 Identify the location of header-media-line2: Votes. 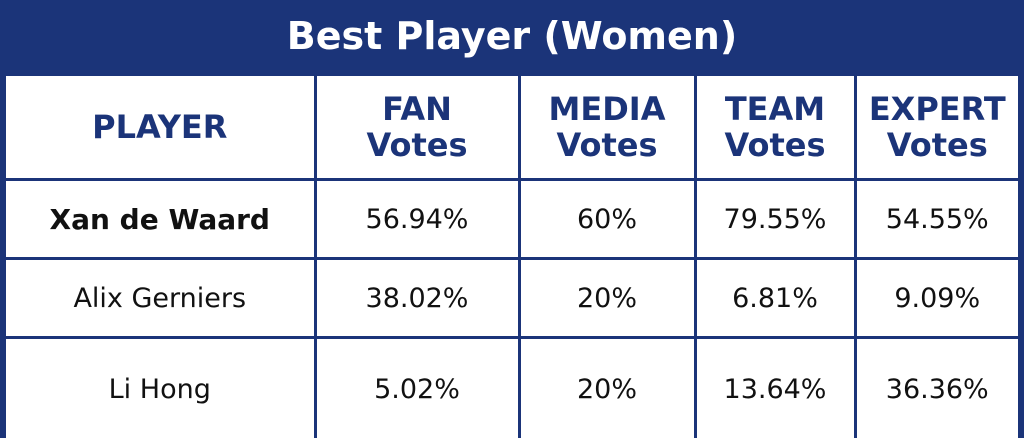
(607, 145).